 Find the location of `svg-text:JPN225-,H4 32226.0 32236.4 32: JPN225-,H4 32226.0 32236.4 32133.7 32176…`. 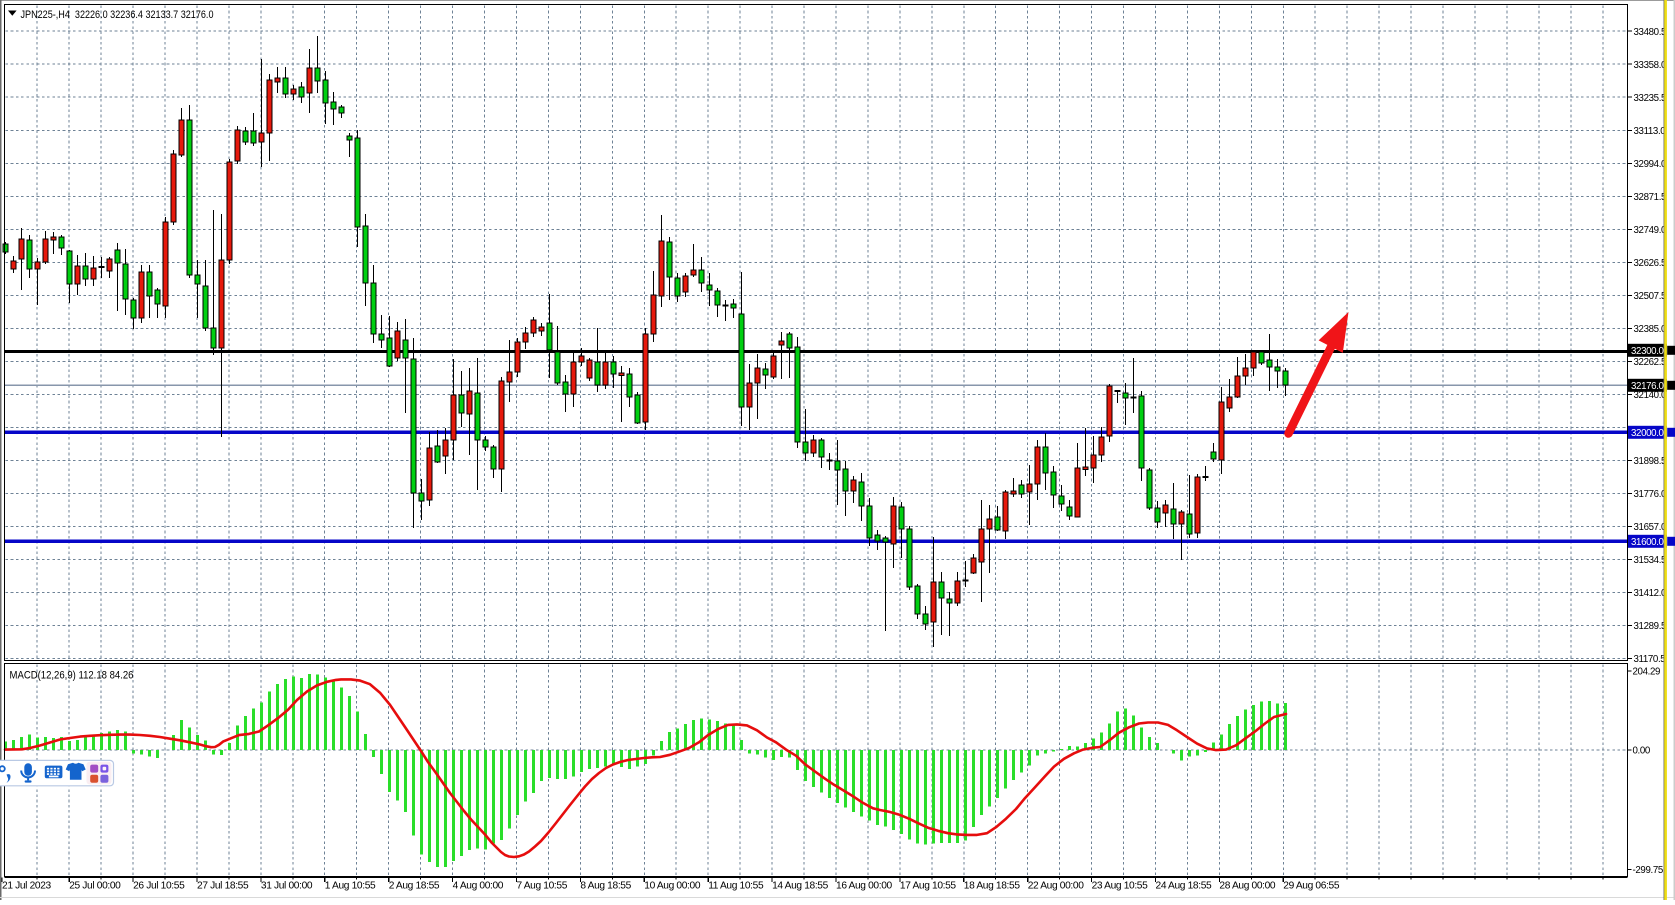

svg-text:JPN225-,H4 32226.0 32236.4 32: JPN225-,H4 32226.0 32236.4 32133.7 32176… is located at coordinates (117, 15).